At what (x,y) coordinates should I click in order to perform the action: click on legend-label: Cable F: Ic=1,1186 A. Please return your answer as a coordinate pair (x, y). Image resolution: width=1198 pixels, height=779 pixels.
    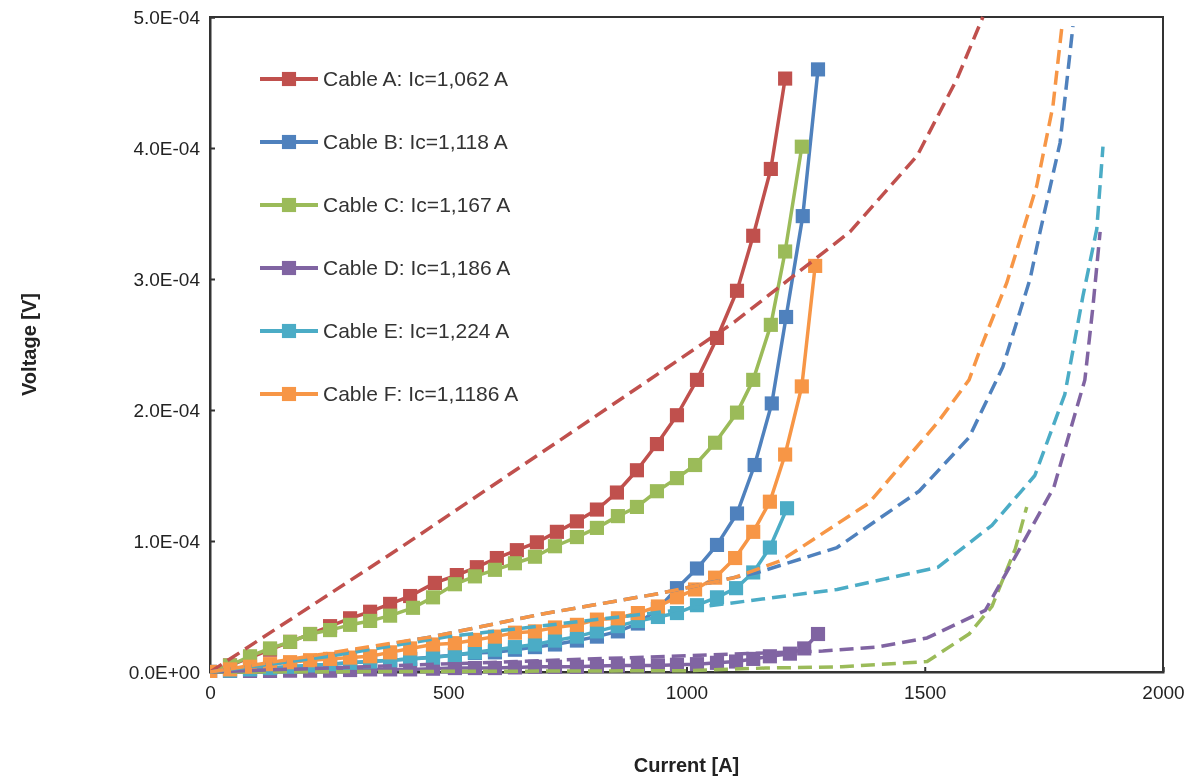
    Looking at the image, I should click on (421, 393).